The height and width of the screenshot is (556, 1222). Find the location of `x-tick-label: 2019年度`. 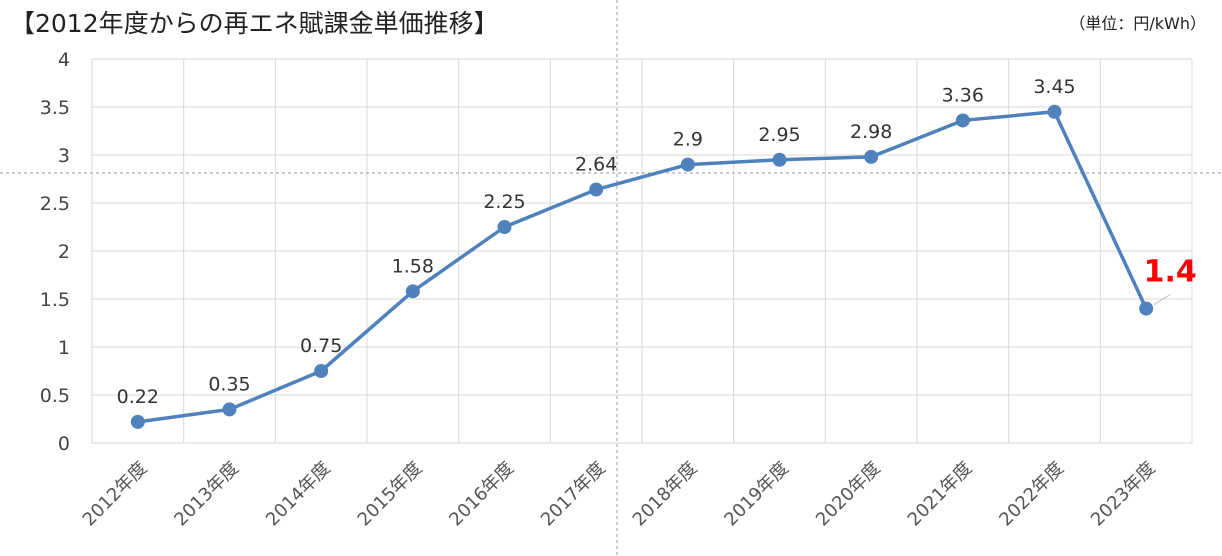

x-tick-label: 2019年度 is located at coordinates (756, 494).